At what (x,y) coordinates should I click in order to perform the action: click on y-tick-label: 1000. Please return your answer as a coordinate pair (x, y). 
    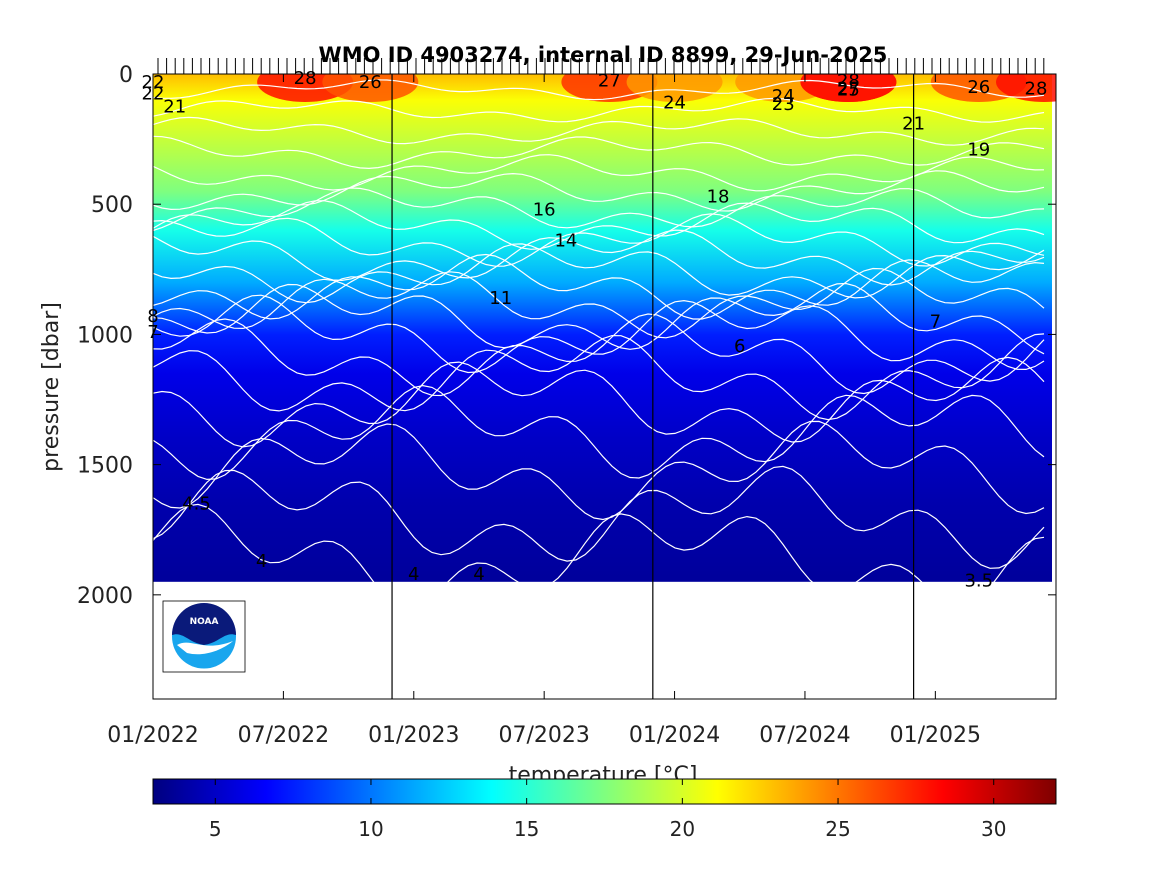
    Looking at the image, I should click on (105, 335).